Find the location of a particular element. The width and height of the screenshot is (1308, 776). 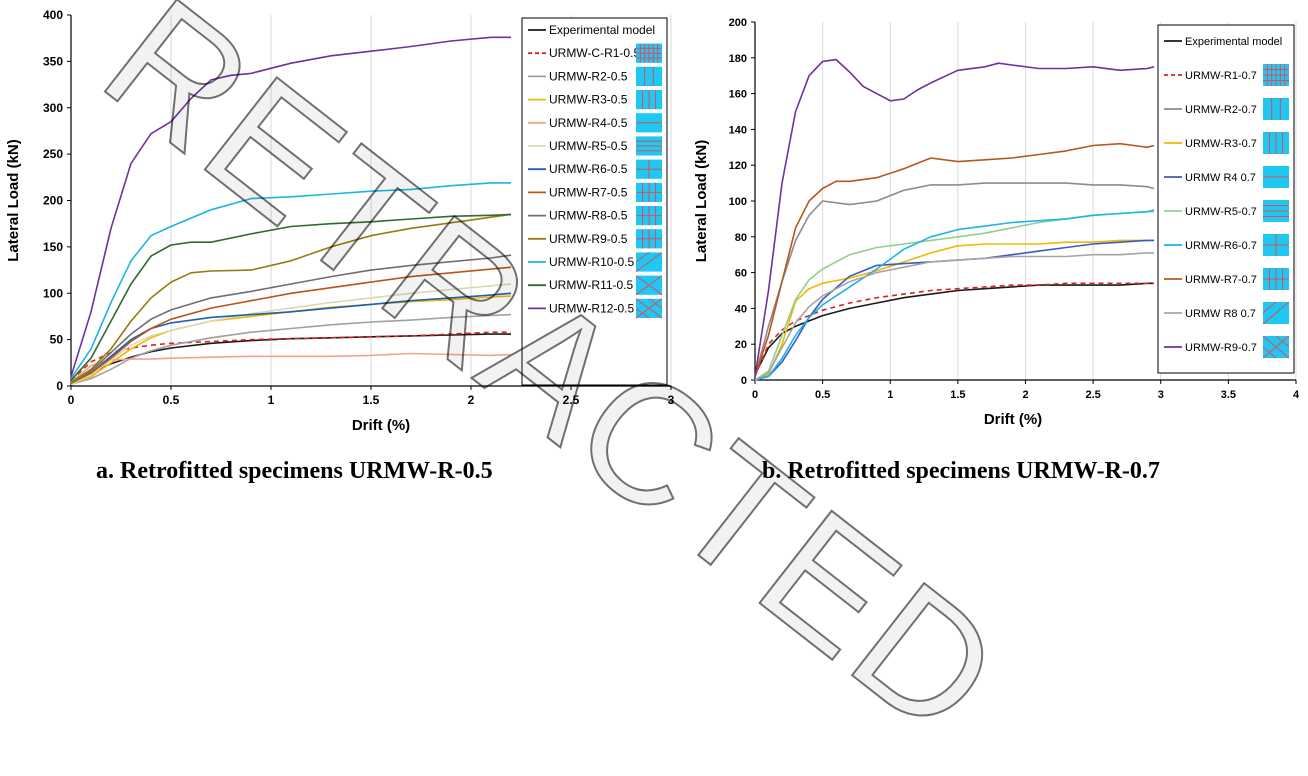

legend-entry: URMW-R3-0.7 is located at coordinates (1221, 144).